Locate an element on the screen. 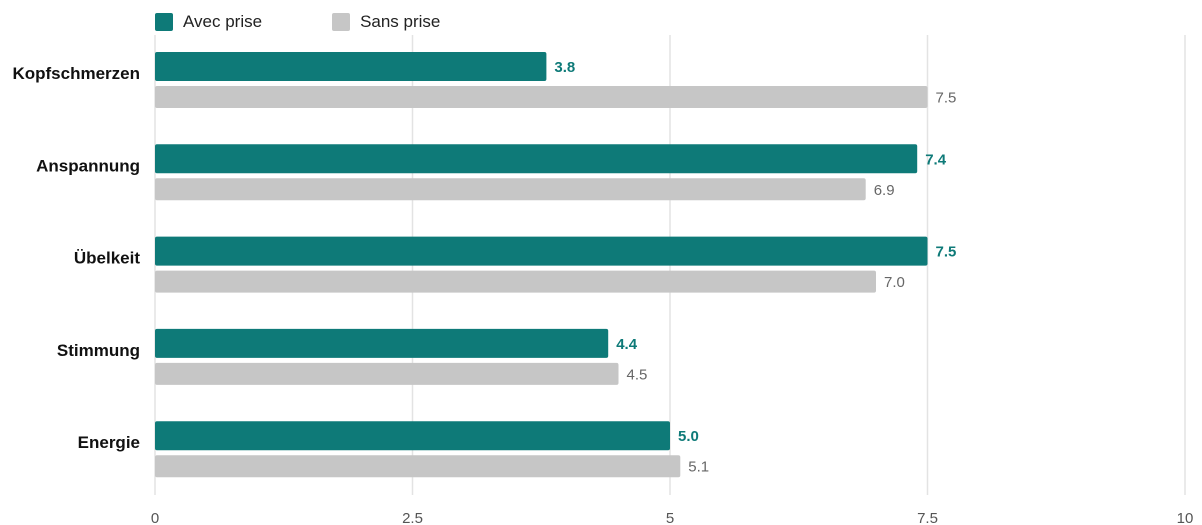  category-label: Energie is located at coordinates (109, 442).